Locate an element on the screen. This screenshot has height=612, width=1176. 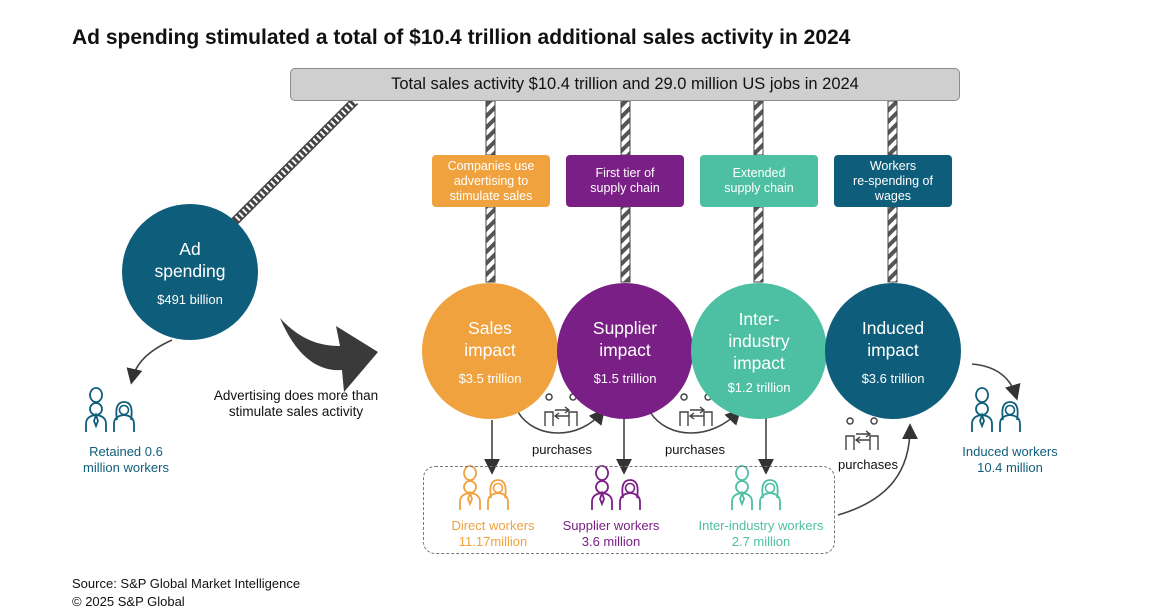
inter-industry-workers-line1: Inter-industry workers is located at coordinates (761, 525).